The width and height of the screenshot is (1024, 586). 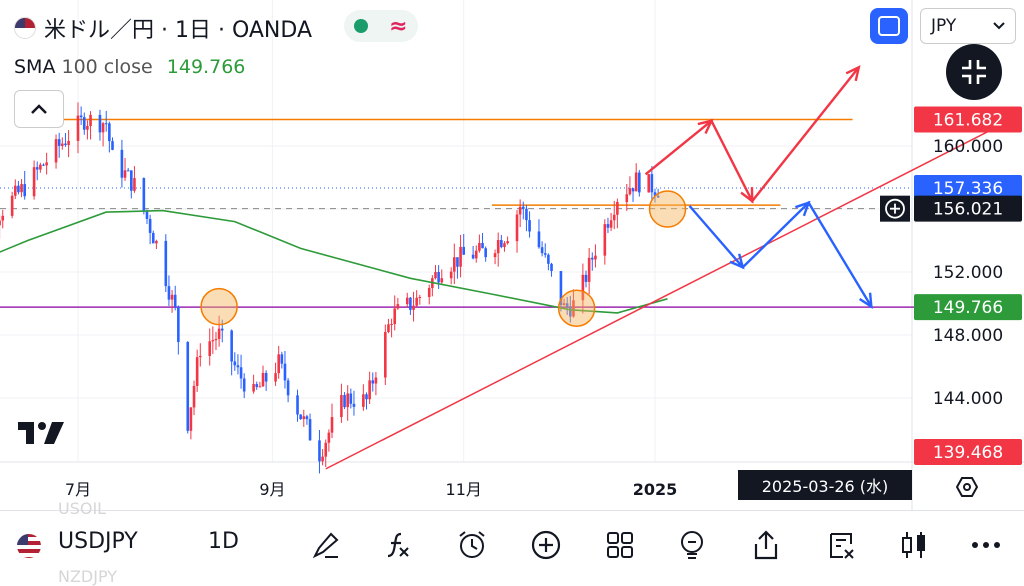 What do you see at coordinates (766, 545) in the screenshot?
I see `share-button` at bounding box center [766, 545].